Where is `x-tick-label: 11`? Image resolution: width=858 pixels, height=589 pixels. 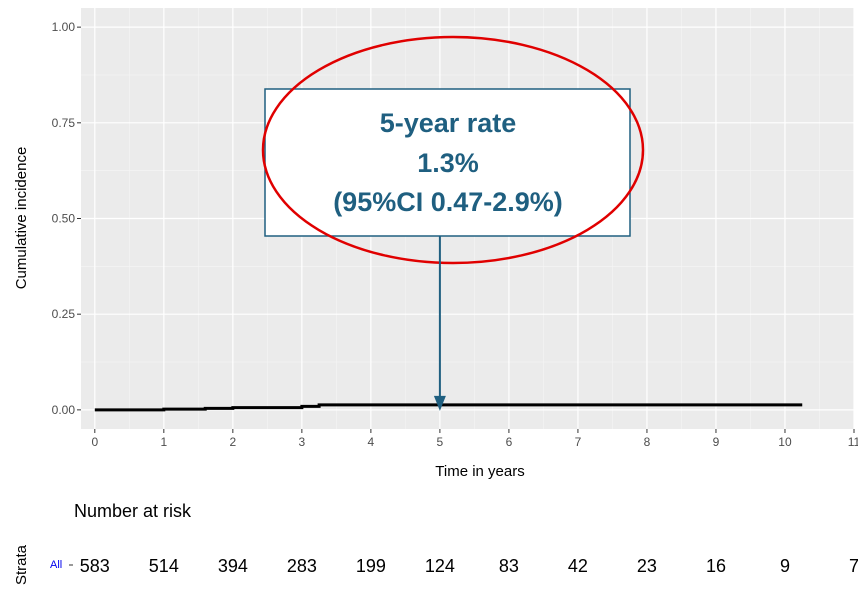
x-tick-label: 11 is located at coordinates (853, 442).